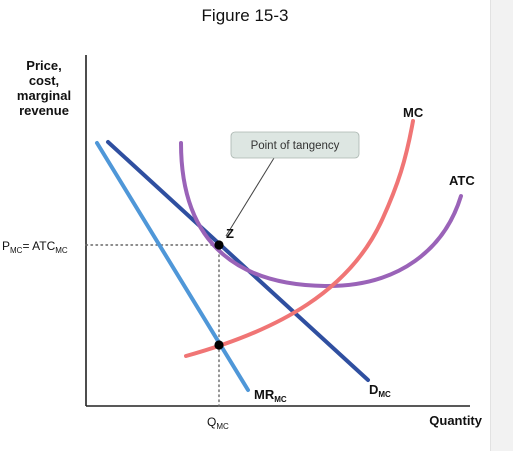 Image resolution: width=513 pixels, height=451 pixels. I want to click on point-z-label: Z, so click(230, 233).